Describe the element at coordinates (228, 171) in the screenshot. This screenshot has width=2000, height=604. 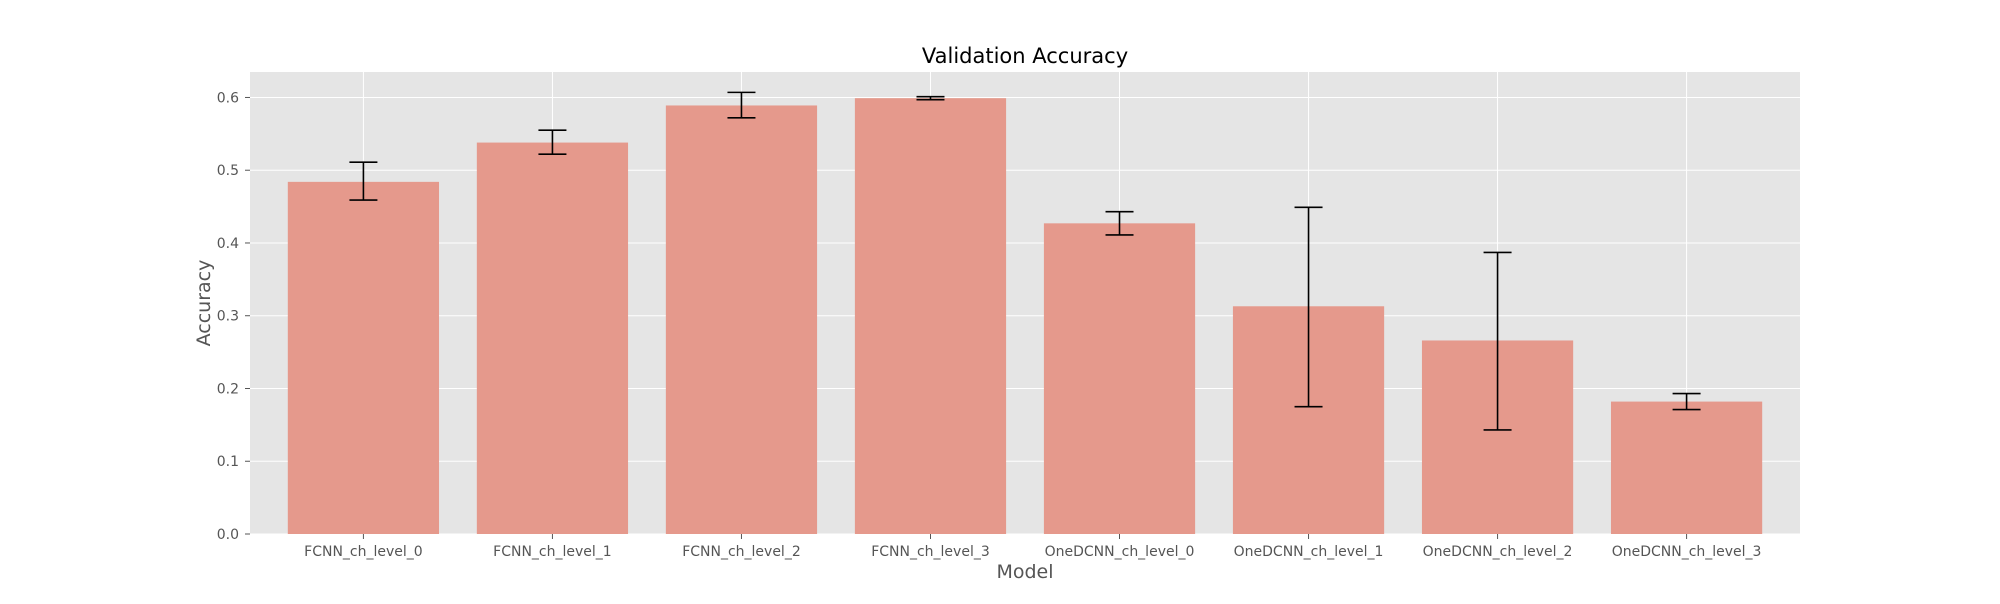
I see `y-tick-label: 0.5` at that location.